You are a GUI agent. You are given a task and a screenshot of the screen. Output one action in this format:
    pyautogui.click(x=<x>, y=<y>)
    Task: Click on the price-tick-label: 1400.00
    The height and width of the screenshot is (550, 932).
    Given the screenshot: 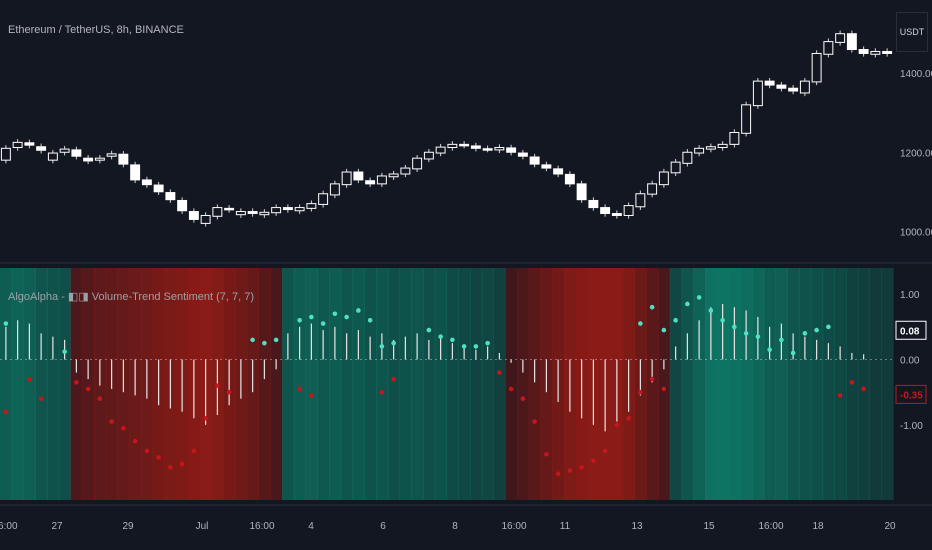 What is the action you would take?
    pyautogui.click(x=916, y=74)
    